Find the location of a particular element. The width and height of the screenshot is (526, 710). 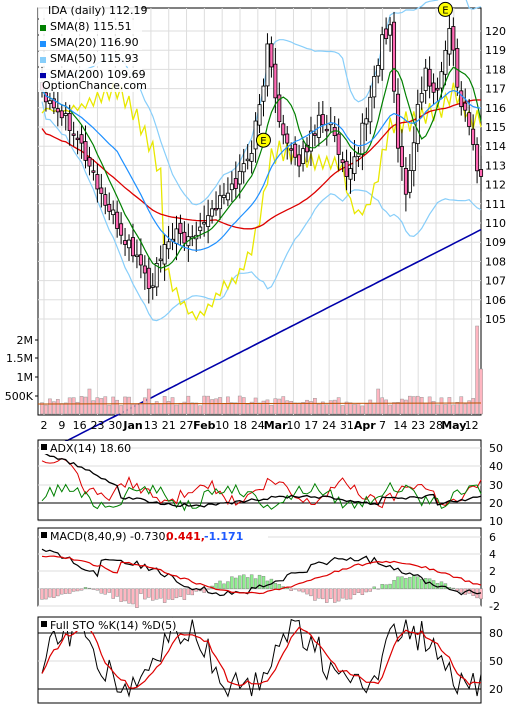

legend-label: SMA(50) 115.93 is located at coordinates (94, 58).